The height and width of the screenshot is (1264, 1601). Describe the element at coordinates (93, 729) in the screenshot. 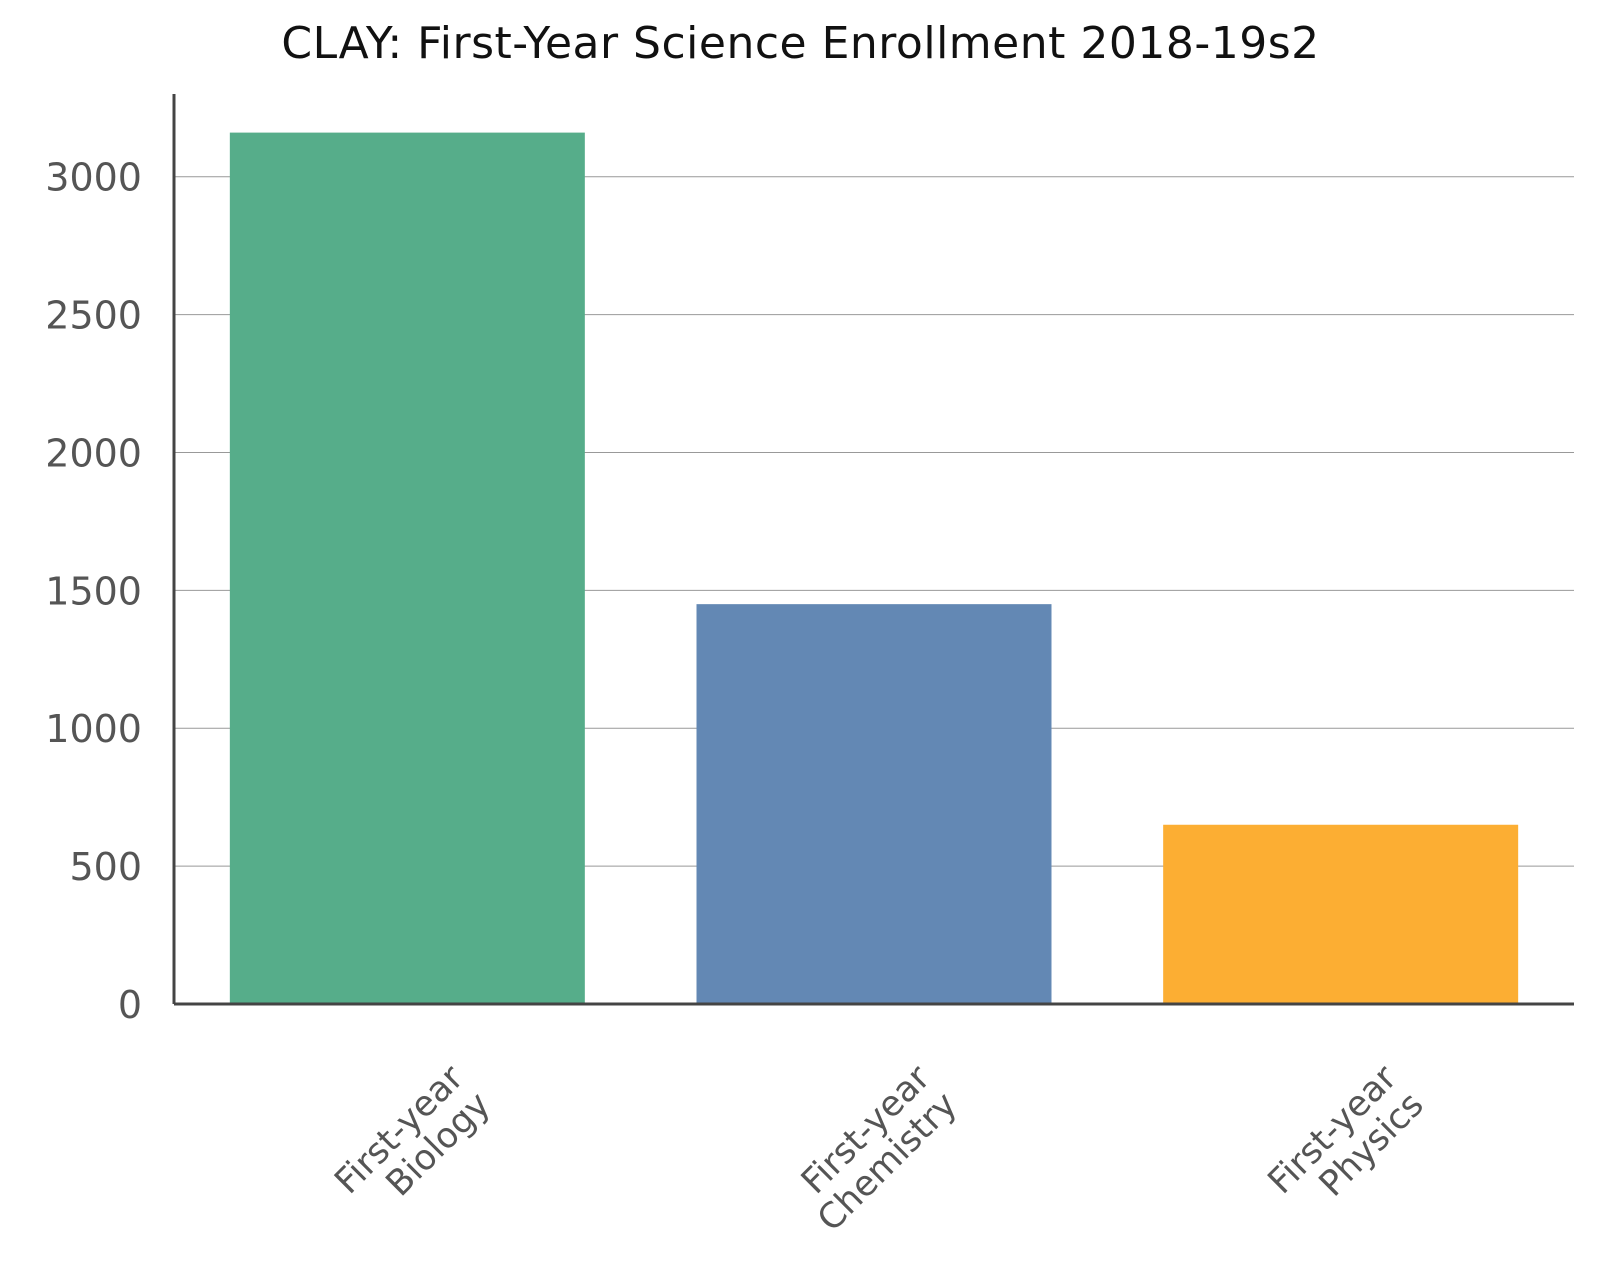

I see `y-tick-label: 1000` at that location.